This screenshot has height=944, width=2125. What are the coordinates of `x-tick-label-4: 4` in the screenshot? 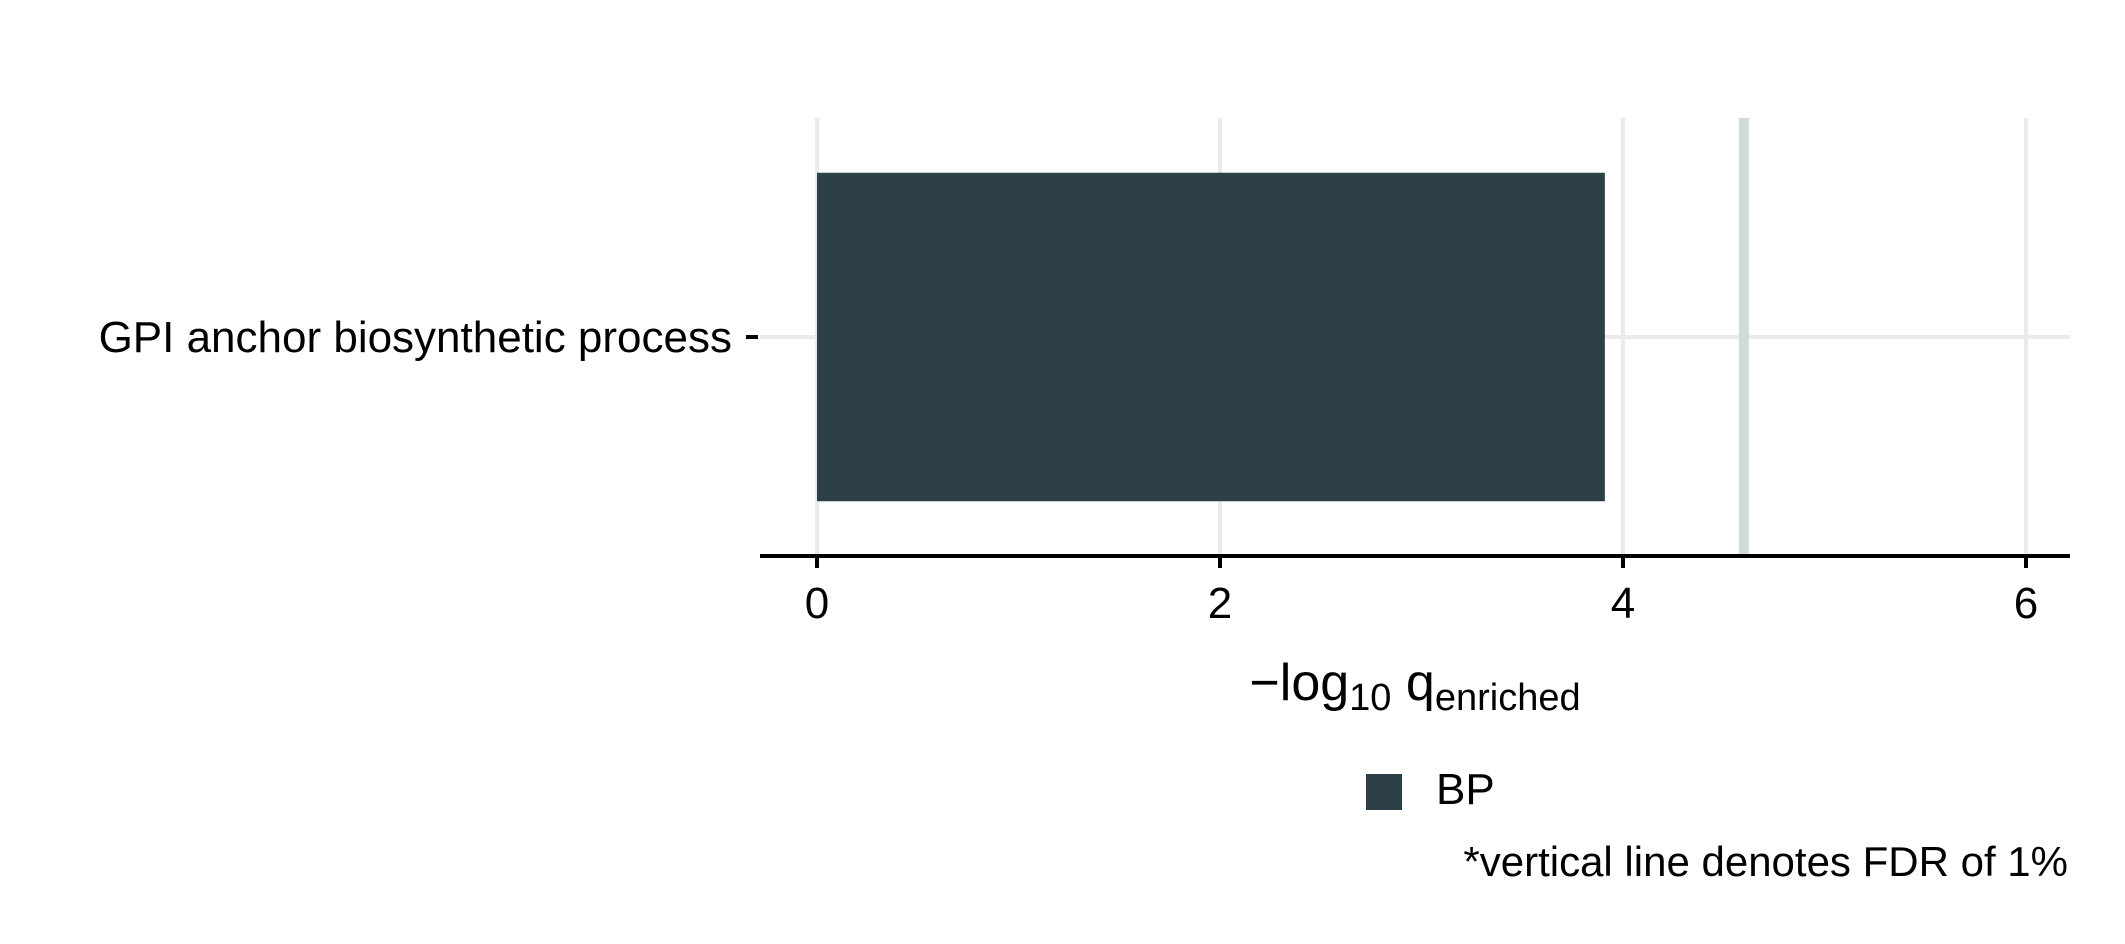 It's located at (1623, 603).